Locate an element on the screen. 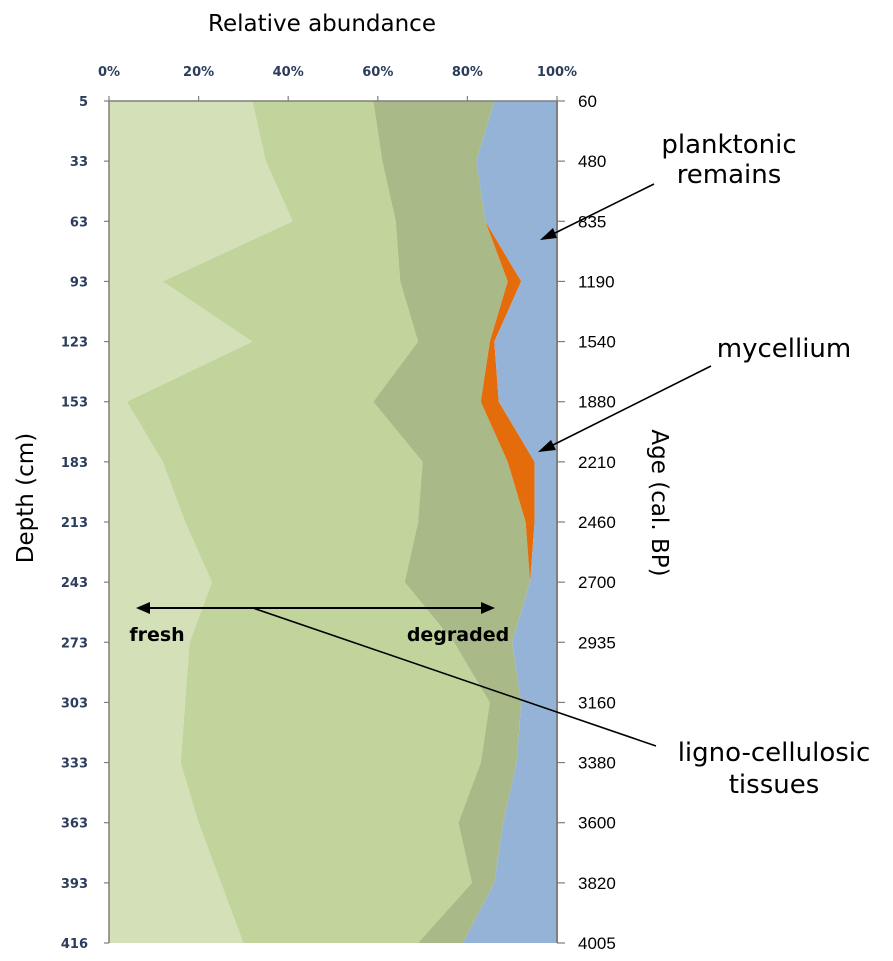 The image size is (893, 961). mycellium-arrow-head is located at coordinates (547, 446).